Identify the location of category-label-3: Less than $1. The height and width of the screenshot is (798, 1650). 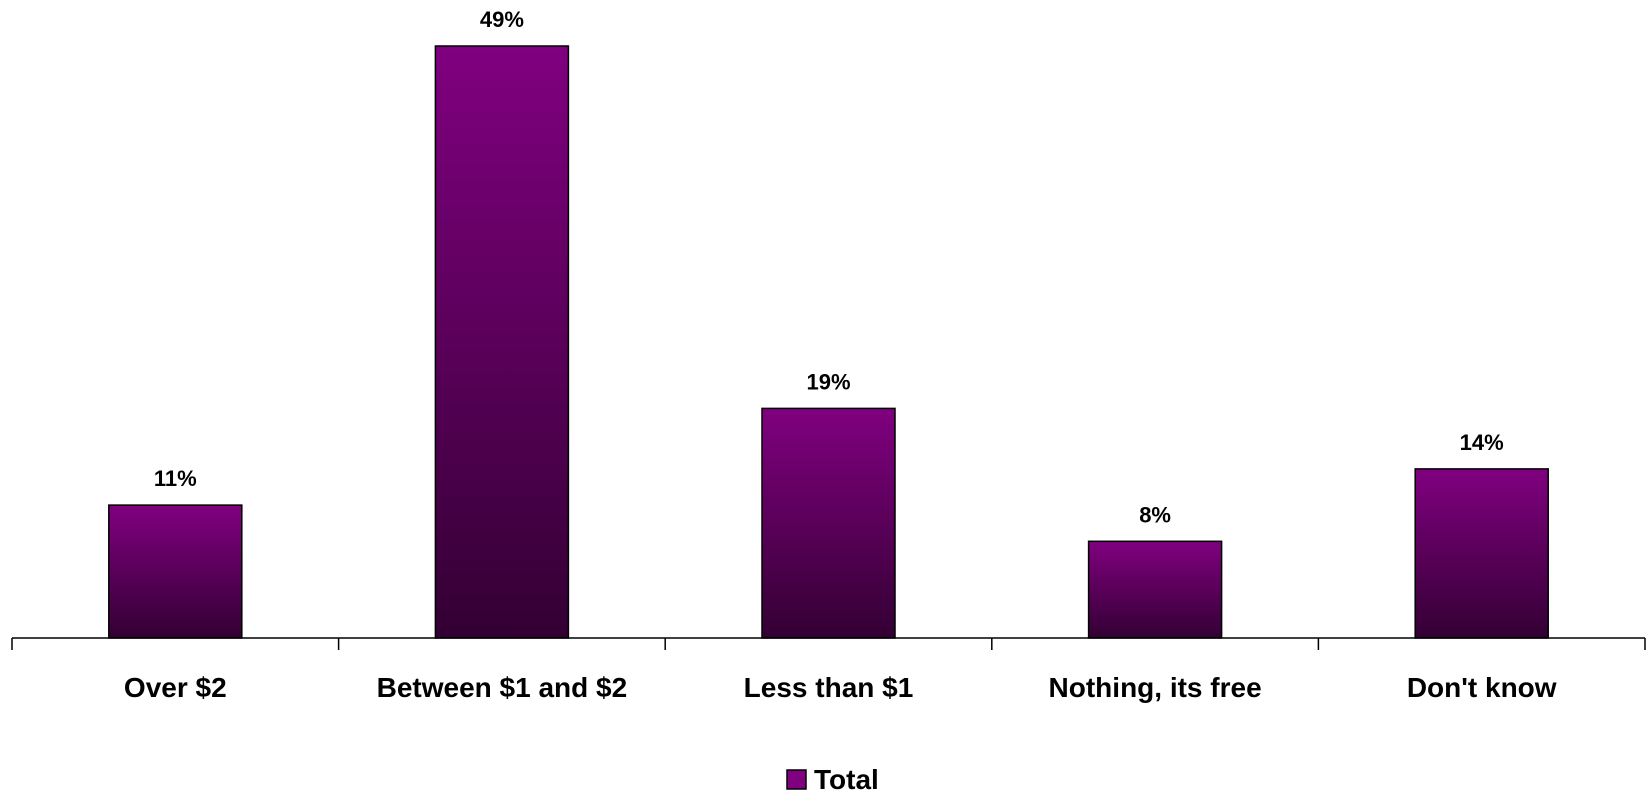
(829, 687).